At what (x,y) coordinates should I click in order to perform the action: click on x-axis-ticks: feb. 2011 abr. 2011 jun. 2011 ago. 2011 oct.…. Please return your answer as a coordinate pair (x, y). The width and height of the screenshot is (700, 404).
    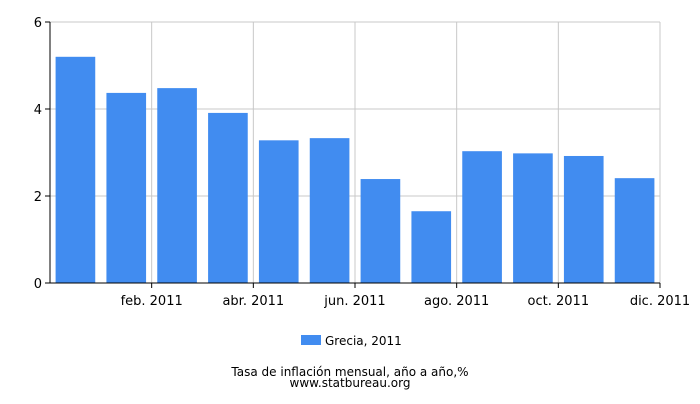
    Looking at the image, I should click on (405, 296).